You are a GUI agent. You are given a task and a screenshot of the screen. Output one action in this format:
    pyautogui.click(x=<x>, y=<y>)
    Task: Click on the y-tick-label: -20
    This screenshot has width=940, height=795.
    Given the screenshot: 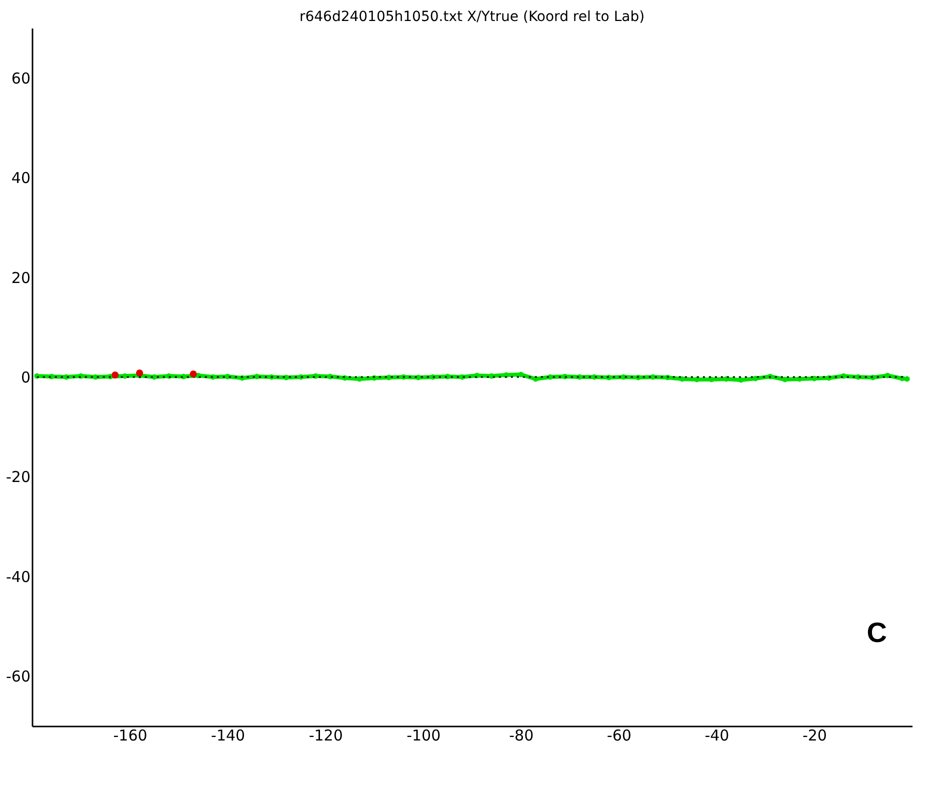 What is the action you would take?
    pyautogui.click(x=18, y=477)
    